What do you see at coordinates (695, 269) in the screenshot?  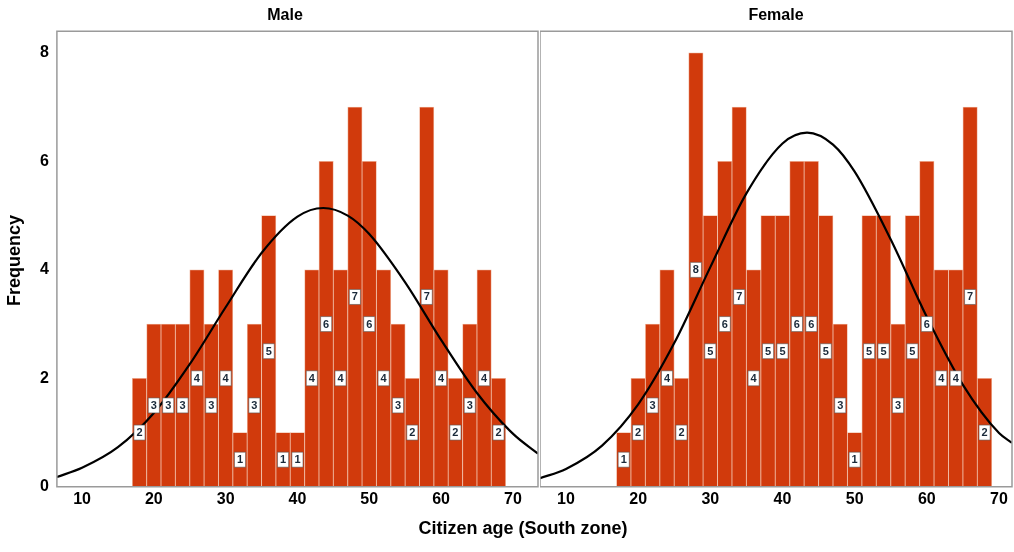 I see `data-label: 8` at bounding box center [695, 269].